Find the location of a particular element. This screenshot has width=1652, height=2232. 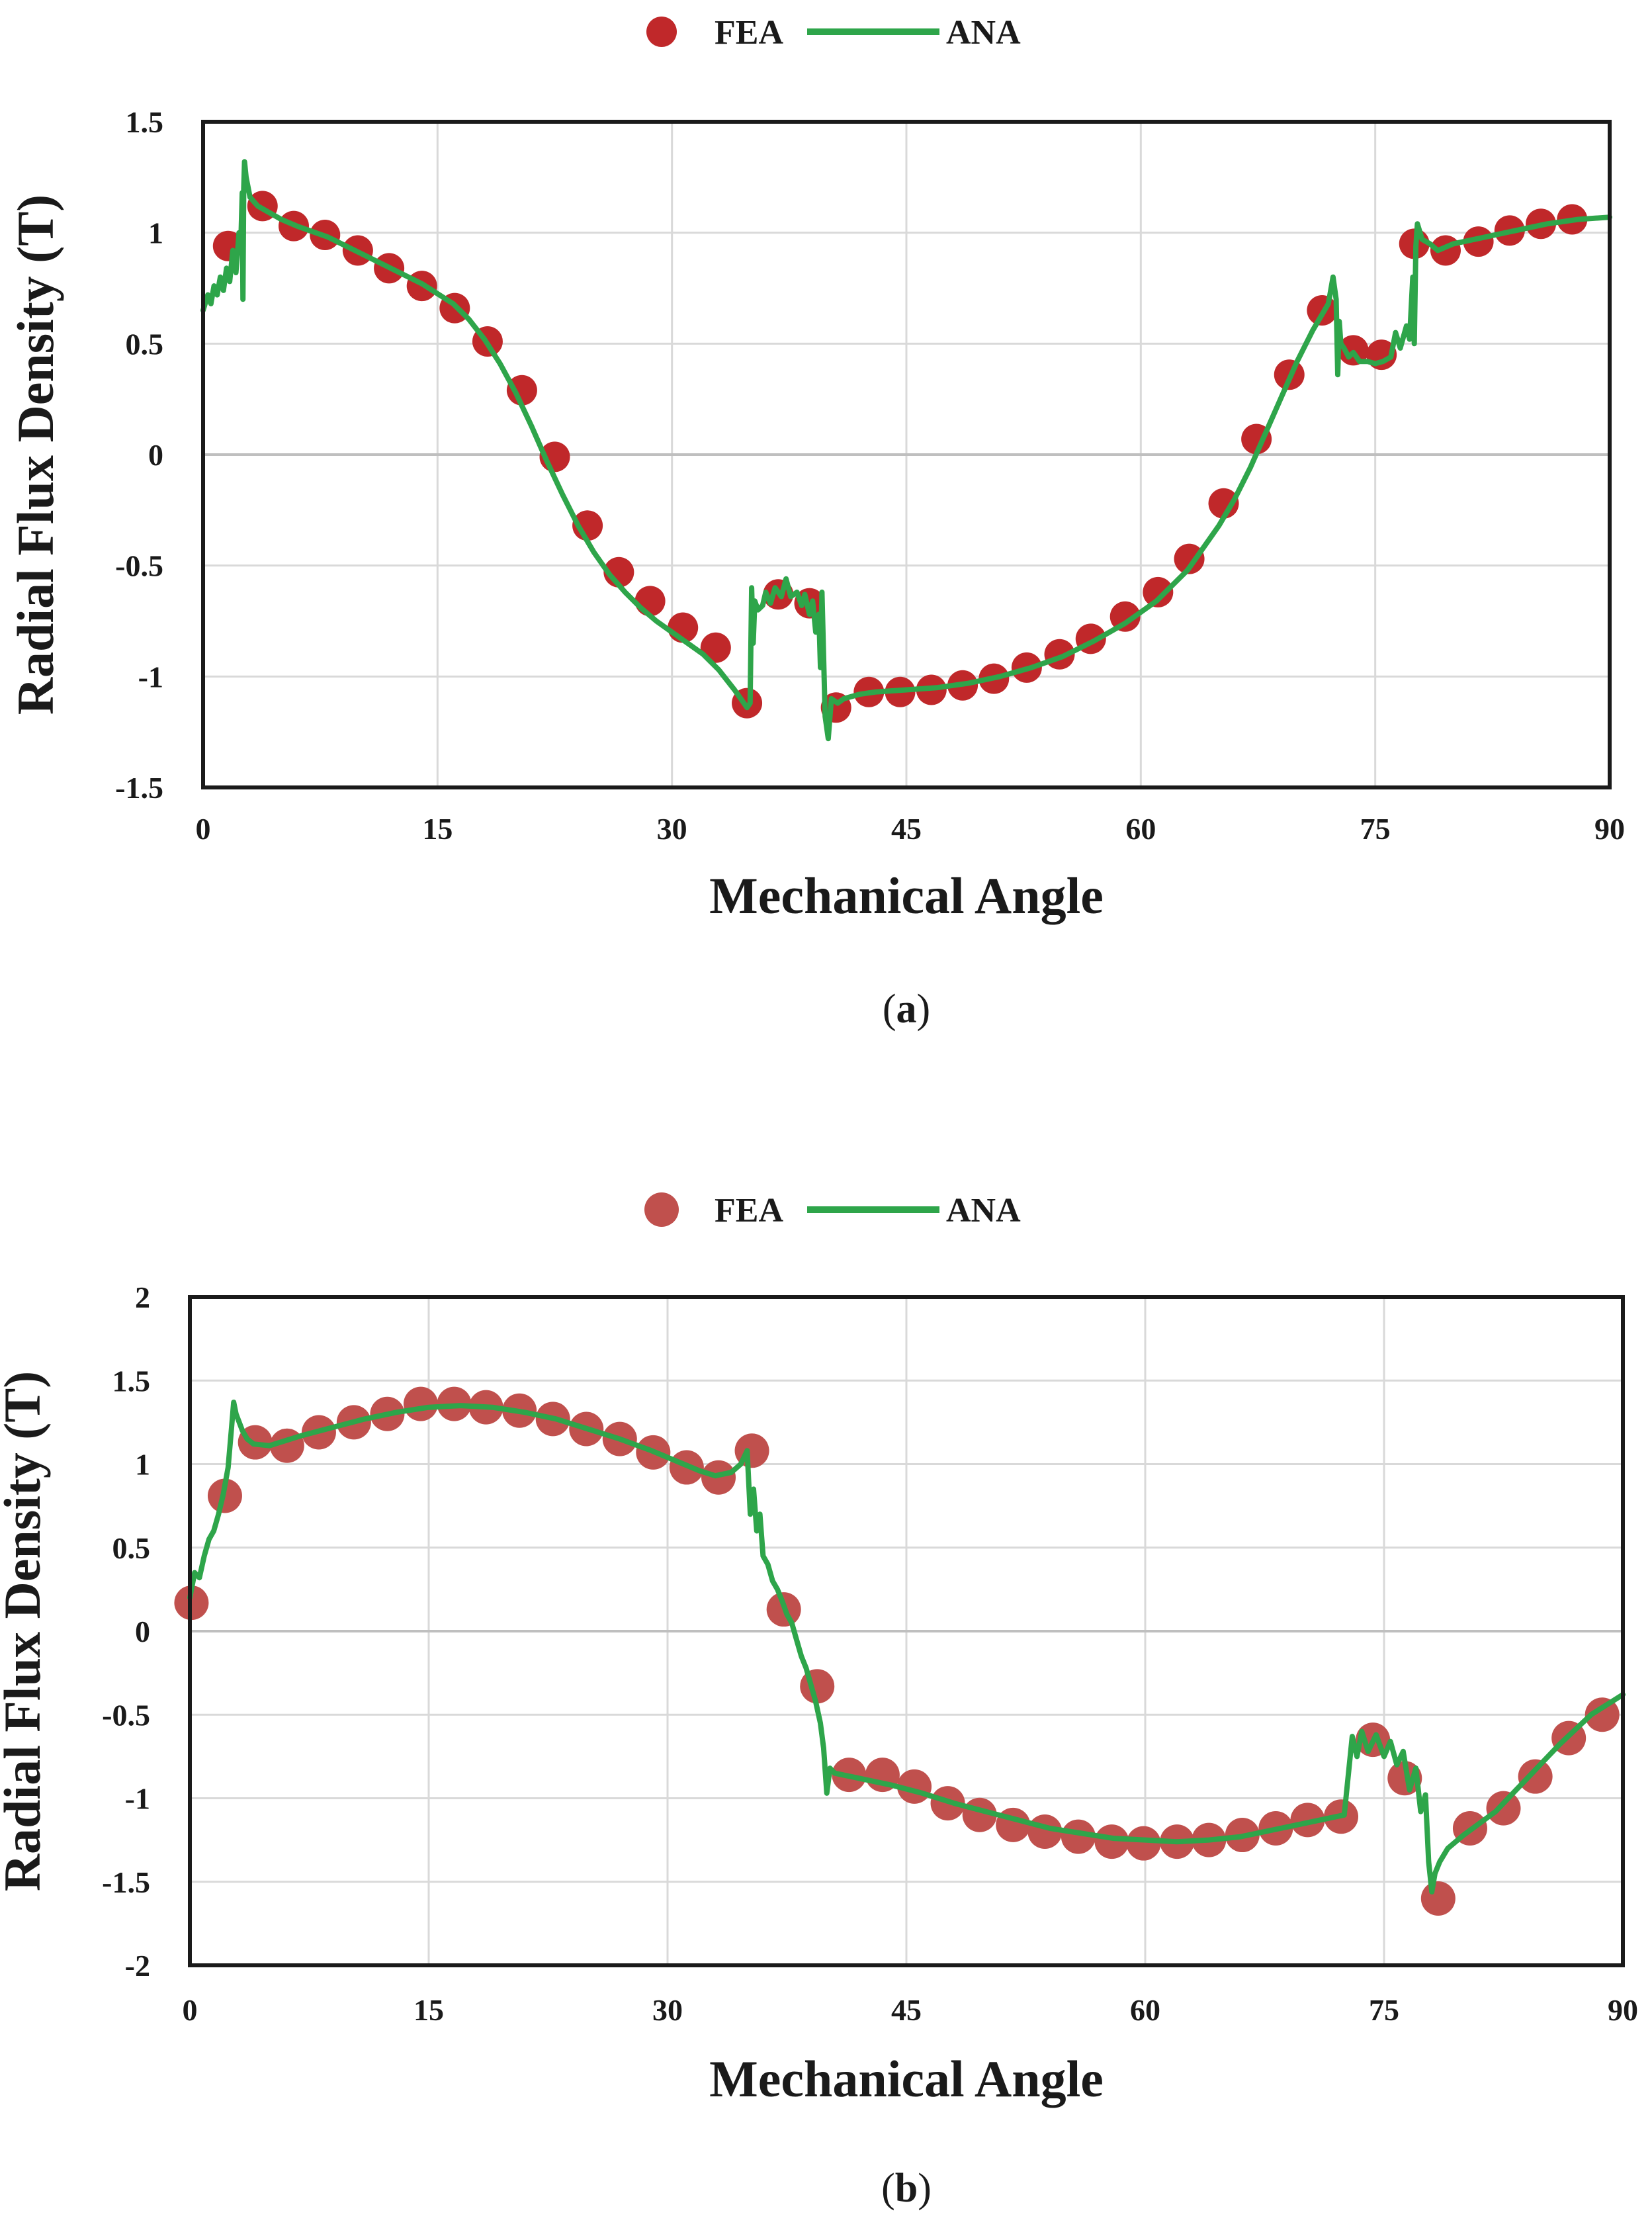

chart-a-caption-close: ) is located at coordinates (924, 1009).